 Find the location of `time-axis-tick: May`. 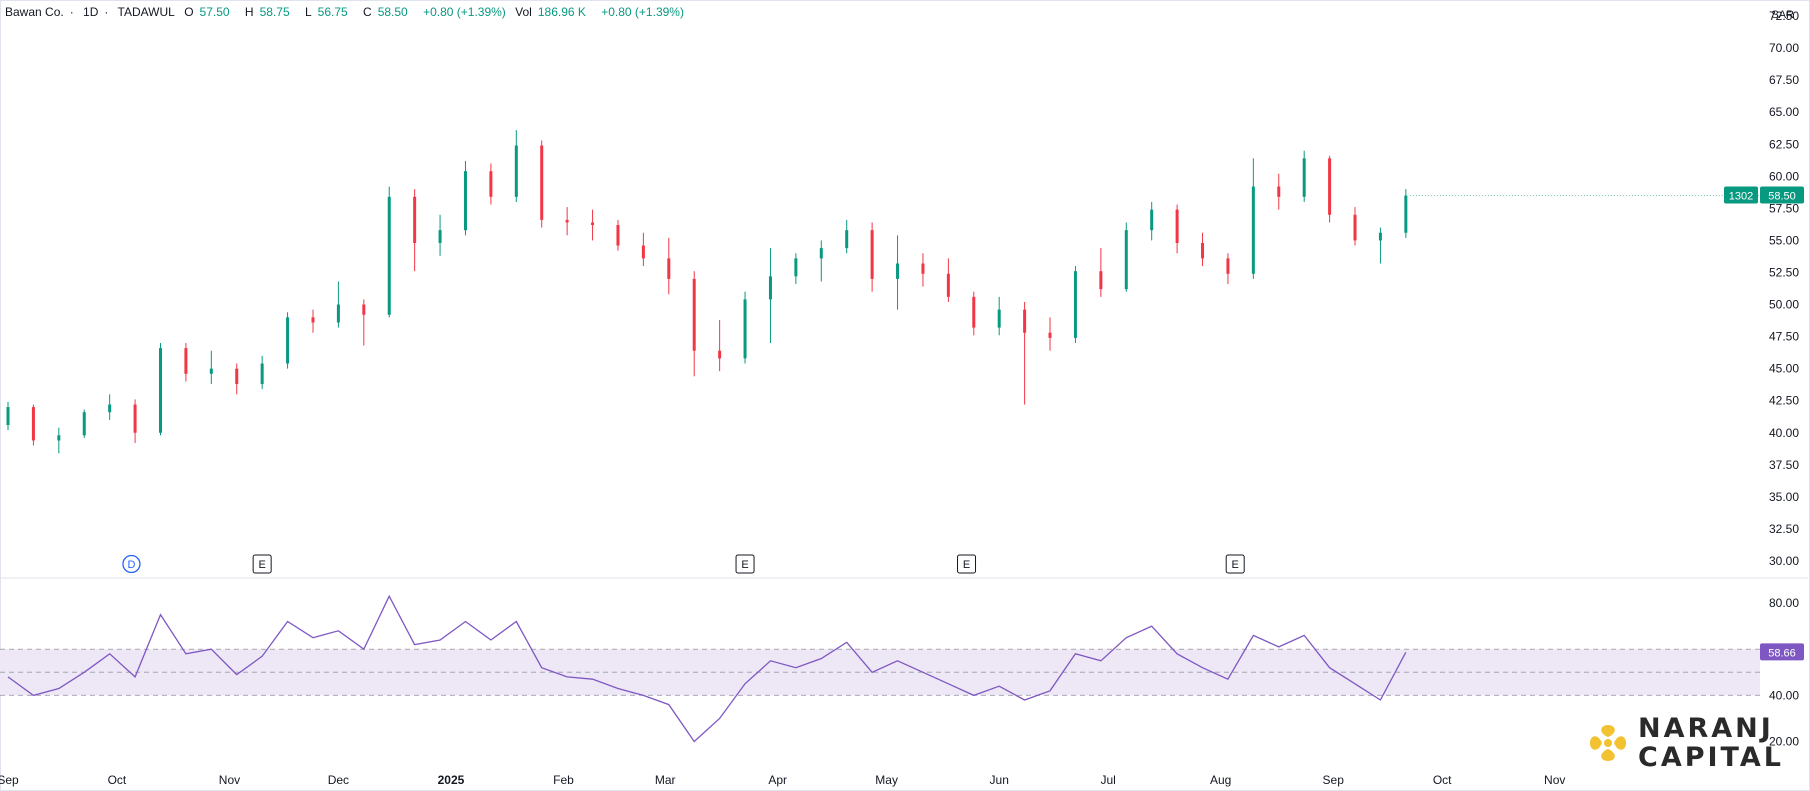

time-axis-tick: May is located at coordinates (886, 780).